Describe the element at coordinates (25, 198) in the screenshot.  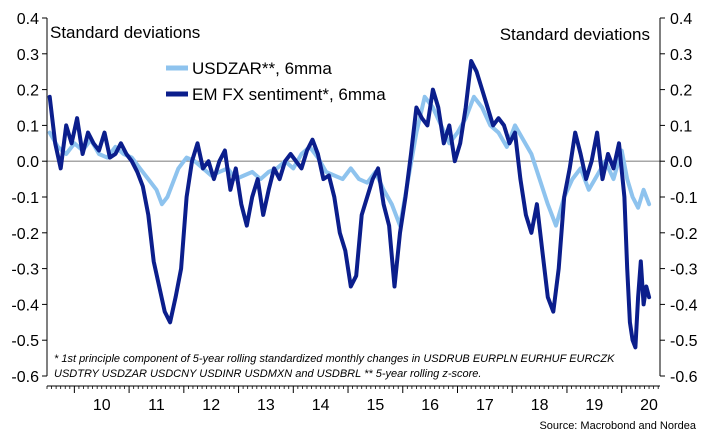
I see `y-tick-label-left: -0.1` at that location.